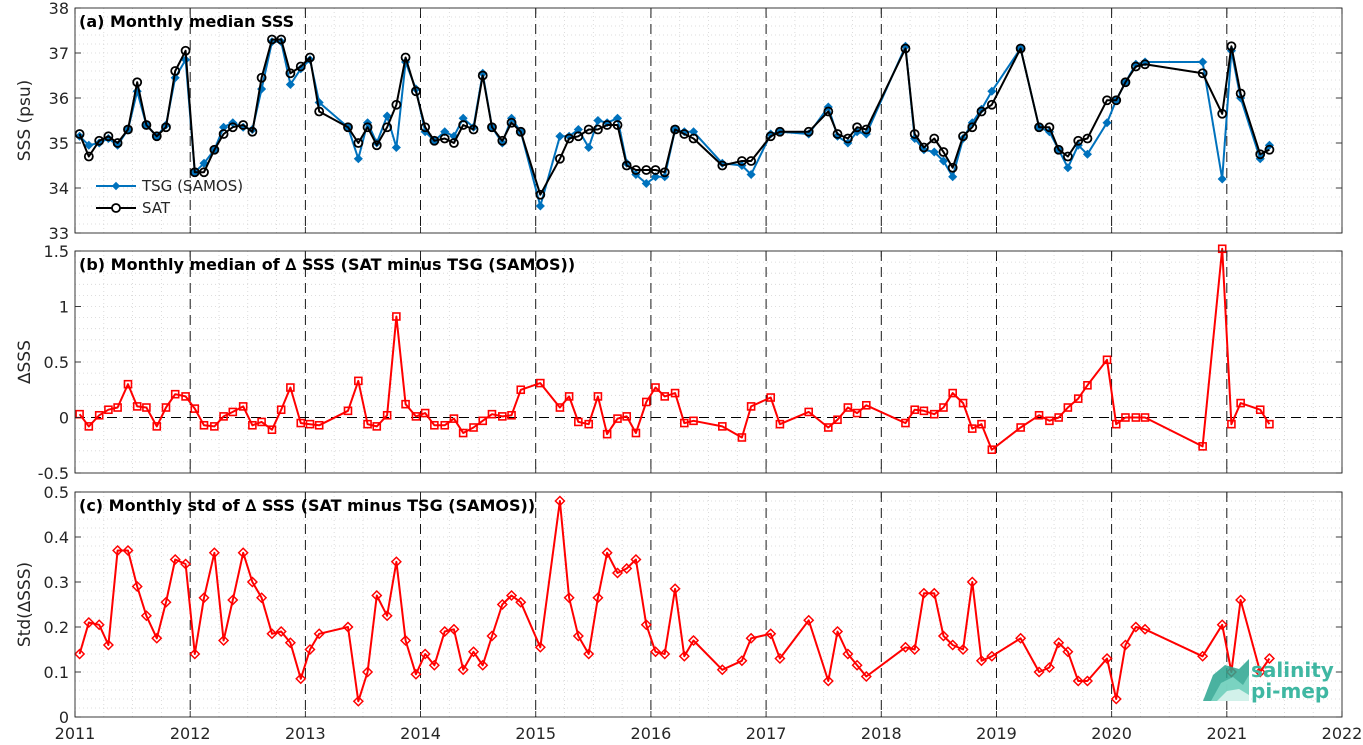  Describe the element at coordinates (535, 733) in the screenshot. I see `x-tick-label: 2015` at that location.